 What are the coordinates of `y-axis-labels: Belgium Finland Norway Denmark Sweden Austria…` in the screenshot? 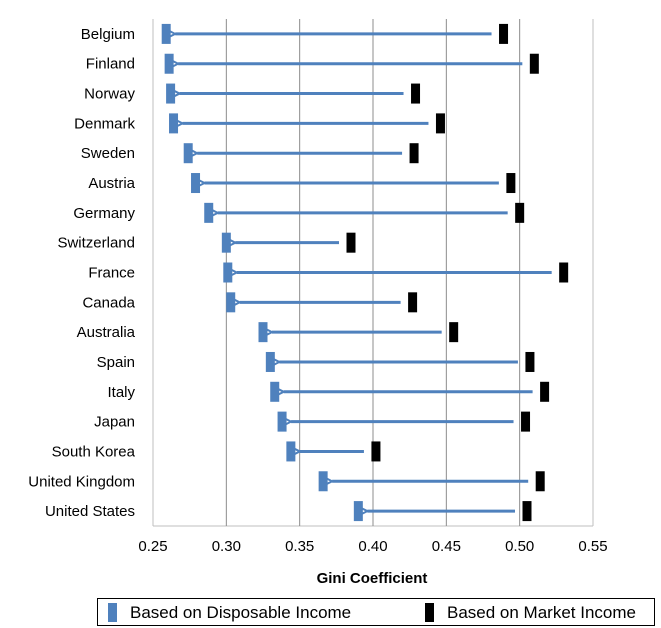 It's located at (81, 273).